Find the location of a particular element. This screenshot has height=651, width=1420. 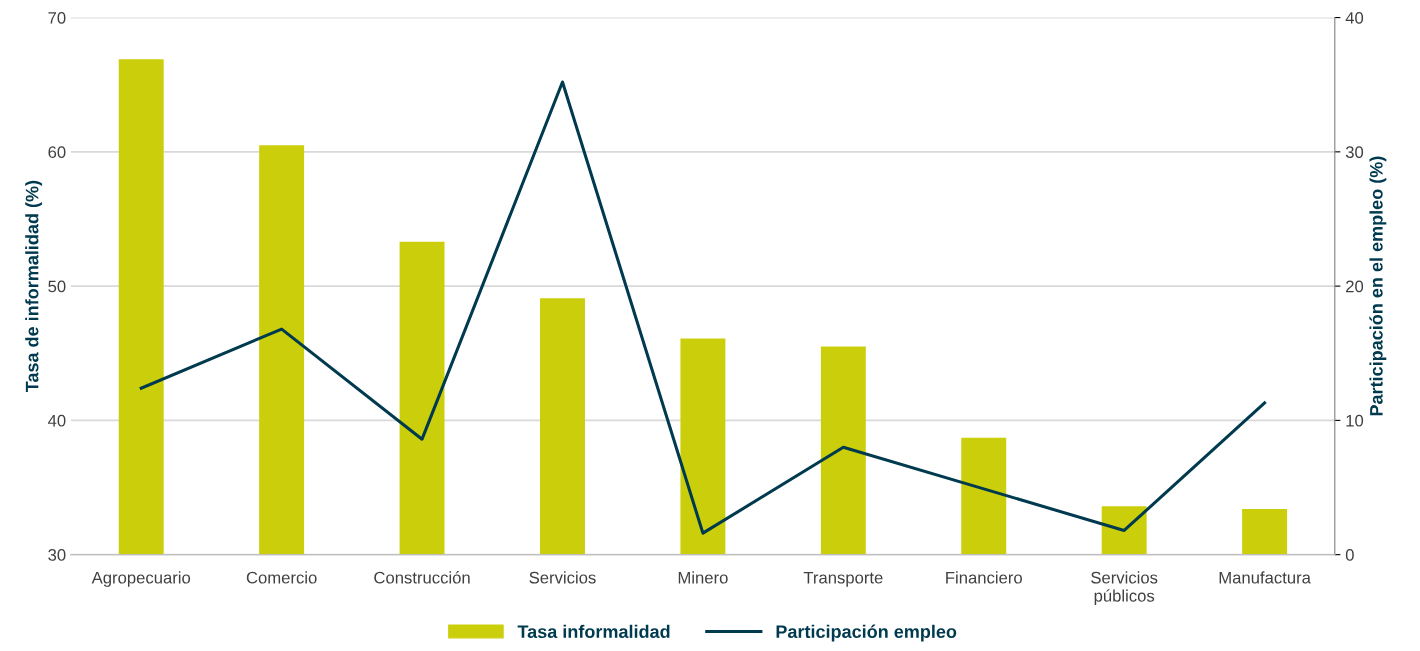

x-tick-label: Financiero is located at coordinates (984, 577).